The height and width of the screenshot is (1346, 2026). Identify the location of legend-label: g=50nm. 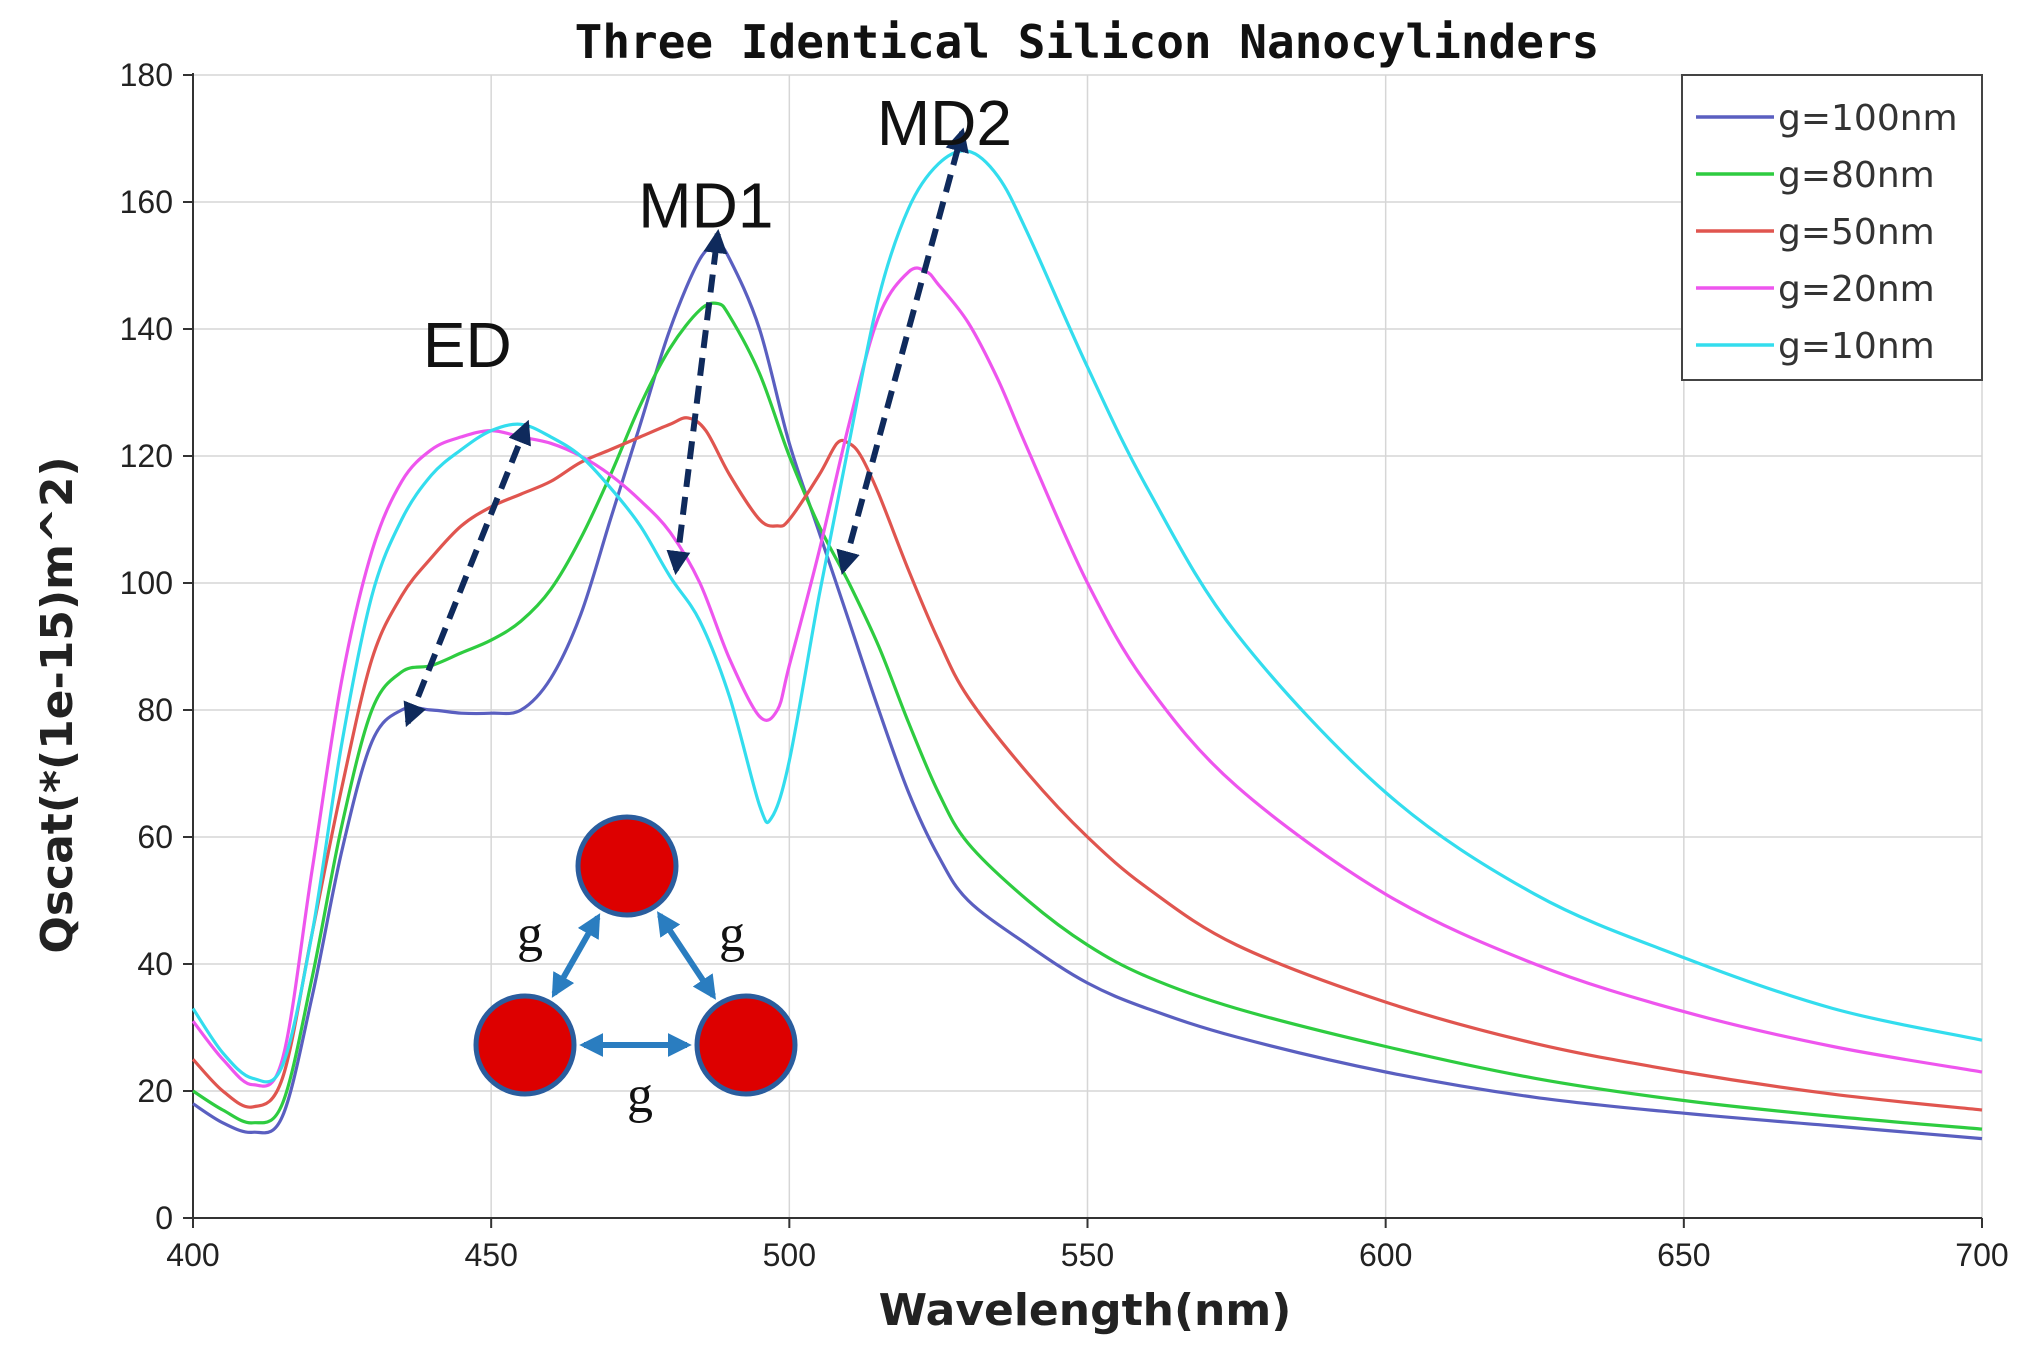
(1856, 232).